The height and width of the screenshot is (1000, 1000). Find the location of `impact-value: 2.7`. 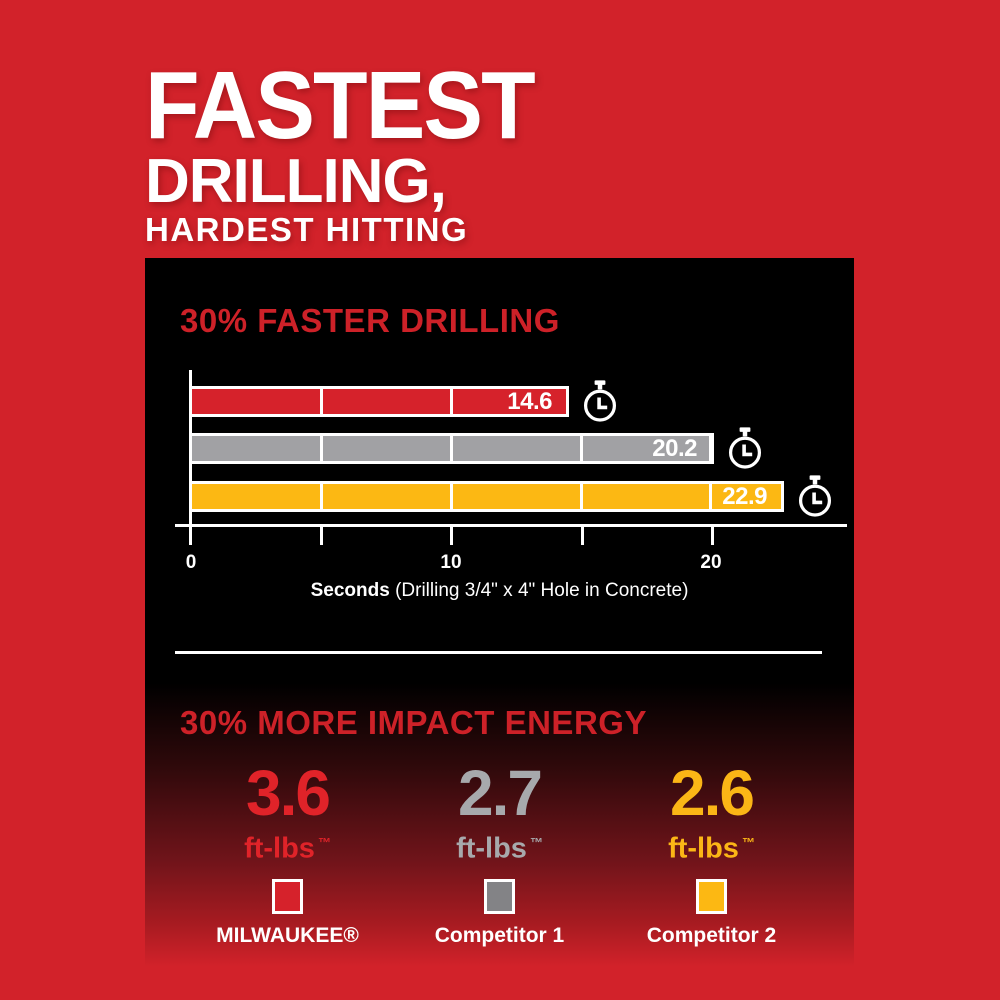

impact-value: 2.7 is located at coordinates (500, 793).